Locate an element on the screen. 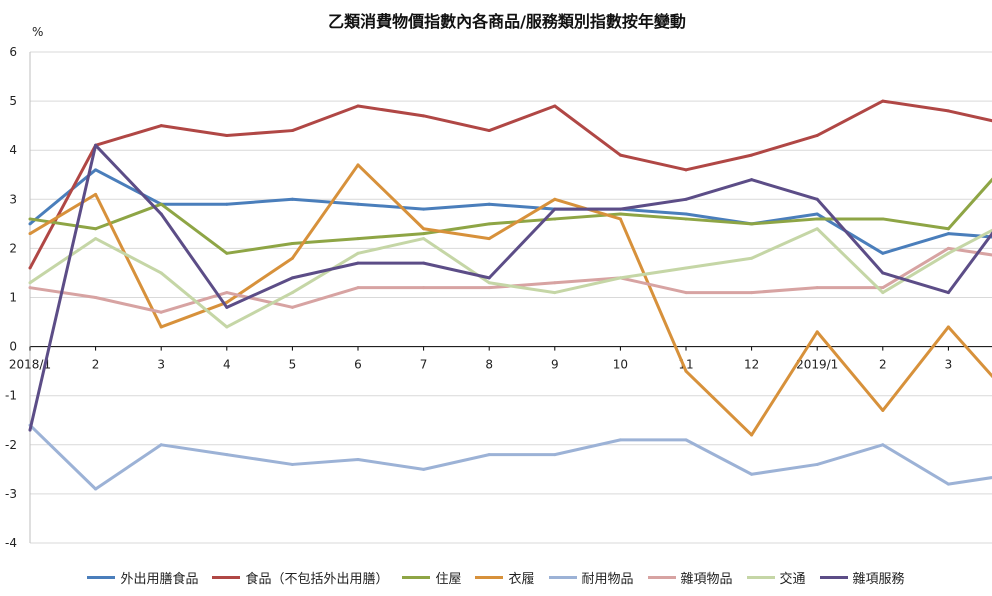  y-tick-label: -4 is located at coordinates (11, 543).